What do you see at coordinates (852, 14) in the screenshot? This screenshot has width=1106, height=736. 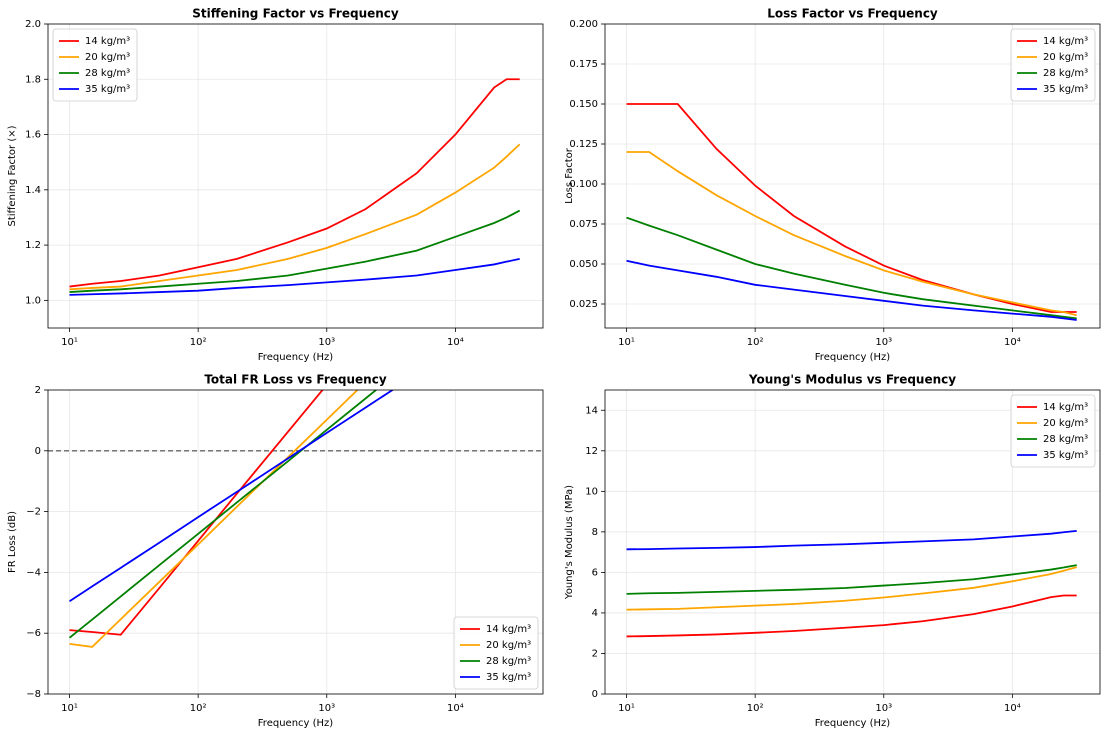 I see `chart-title: Loss Factor vs Frequency` at bounding box center [852, 14].